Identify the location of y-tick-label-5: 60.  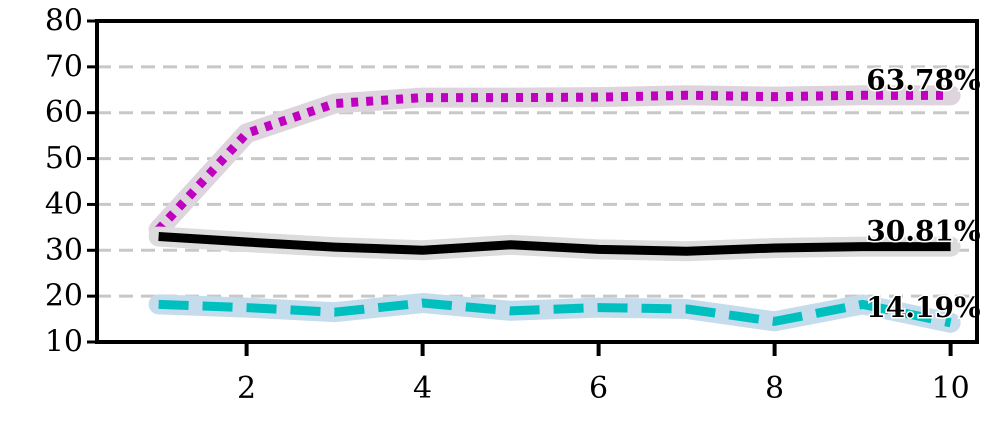
(64, 112).